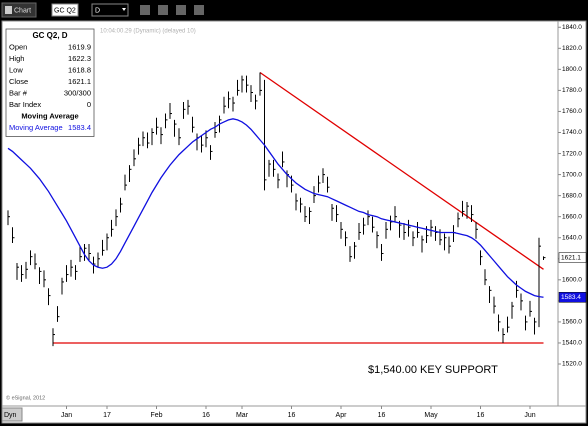 This screenshot has height=426, width=588. I want to click on last-price-tag: 1621.1, so click(571, 257).